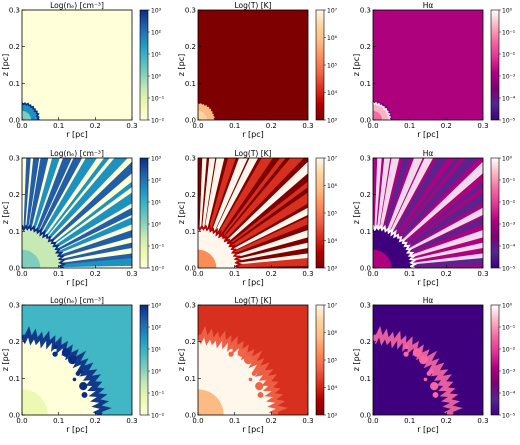 Image resolution: width=520 pixels, height=445 pixels. What do you see at coordinates (509, 203) in the screenshot?
I see `colorbar-tick-label: 10⁻²` at bounding box center [509, 203].